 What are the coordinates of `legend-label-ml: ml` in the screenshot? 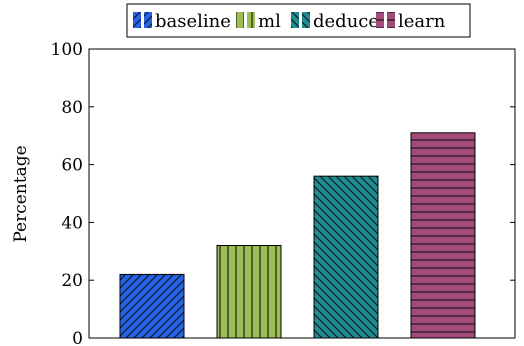 It's located at (269, 21).